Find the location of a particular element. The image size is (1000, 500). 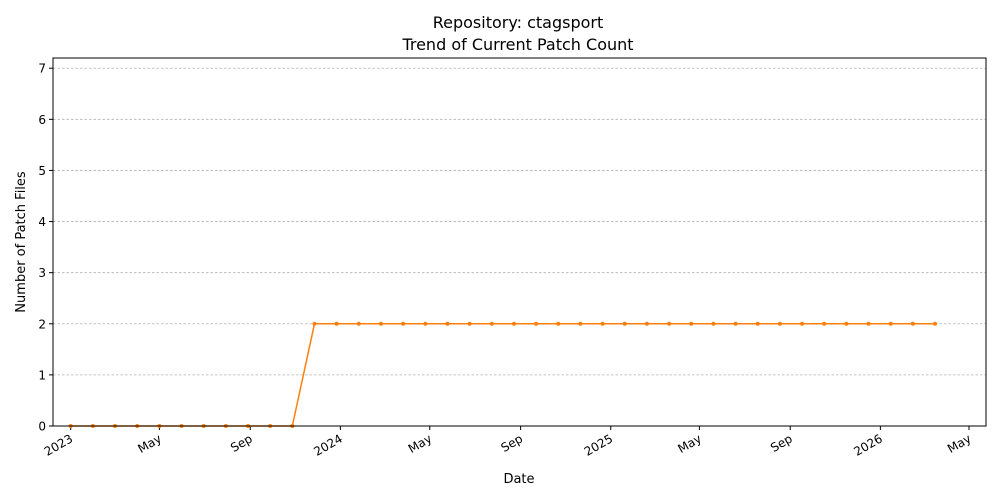

y-tick-label: 4 is located at coordinates (42, 222).